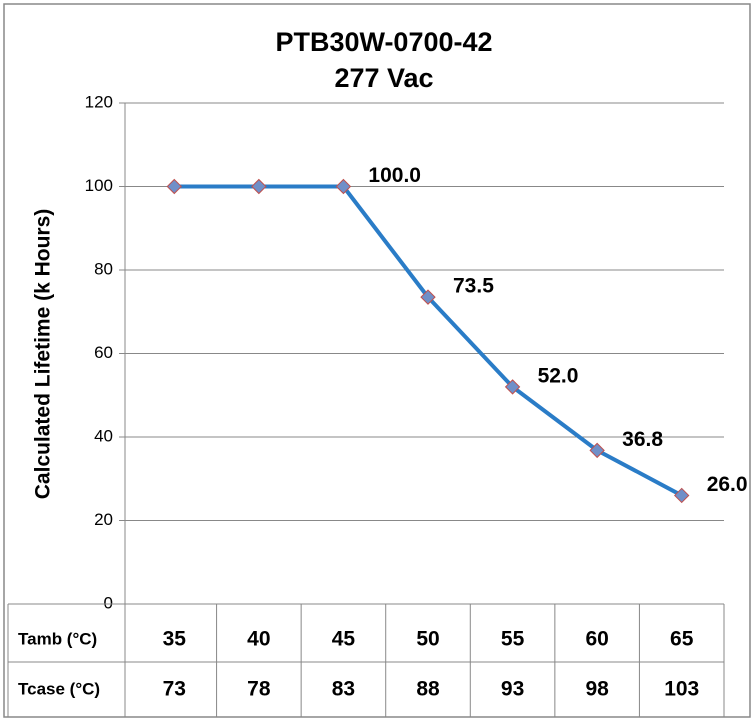  Describe the element at coordinates (596, 639) in the screenshot. I see `x-tick-label: 60` at that location.